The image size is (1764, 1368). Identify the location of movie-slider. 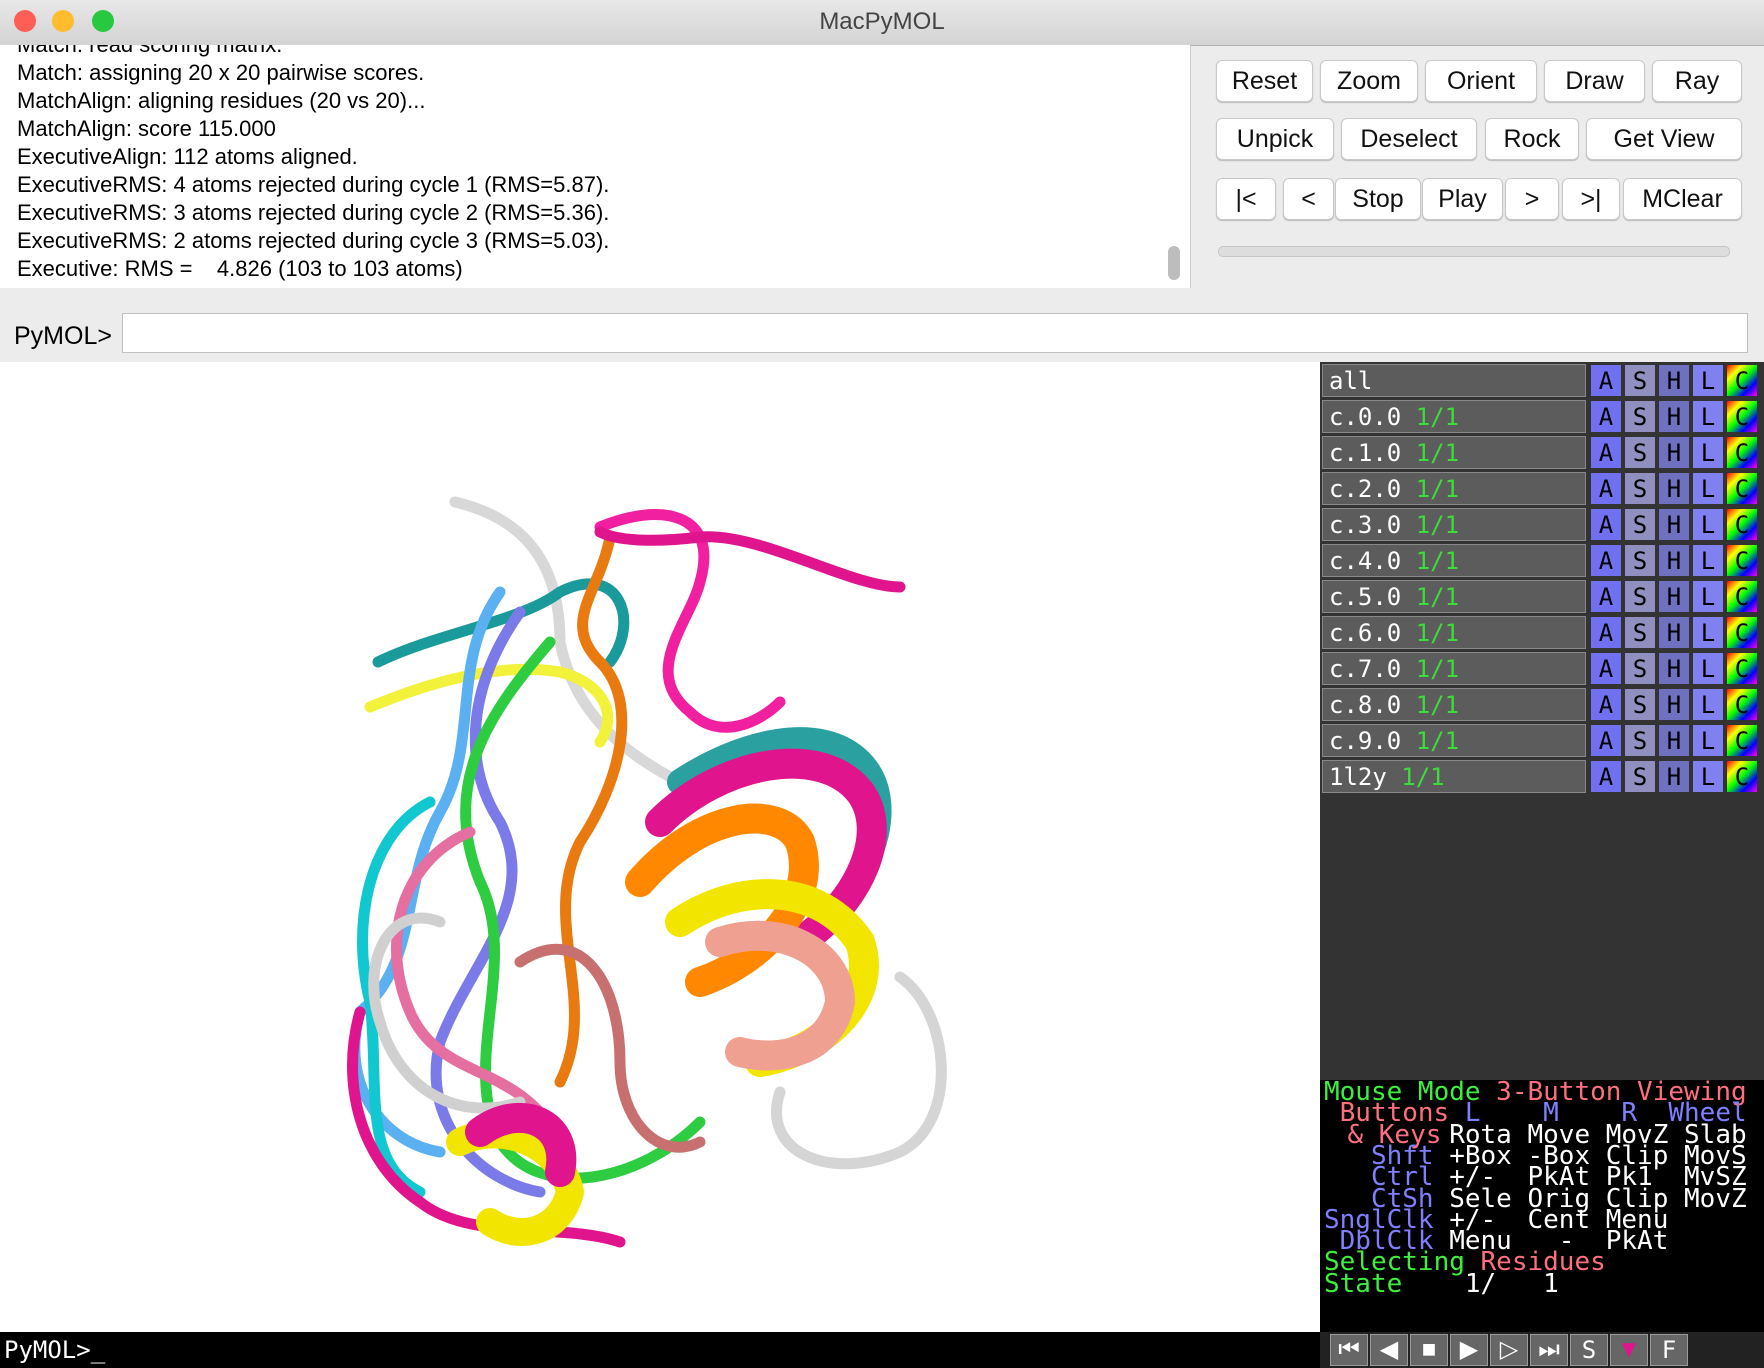
(1474, 251).